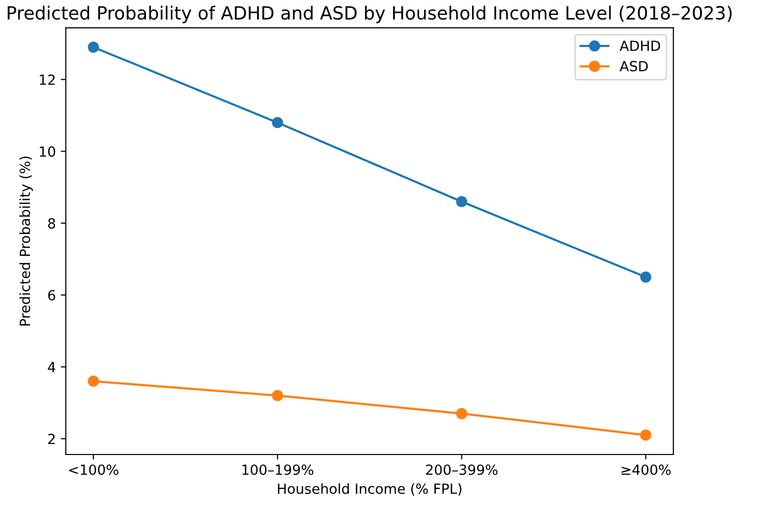 This screenshot has height=505, width=774. Describe the element at coordinates (51, 439) in the screenshot. I see `y-tick-label: 2` at that location.